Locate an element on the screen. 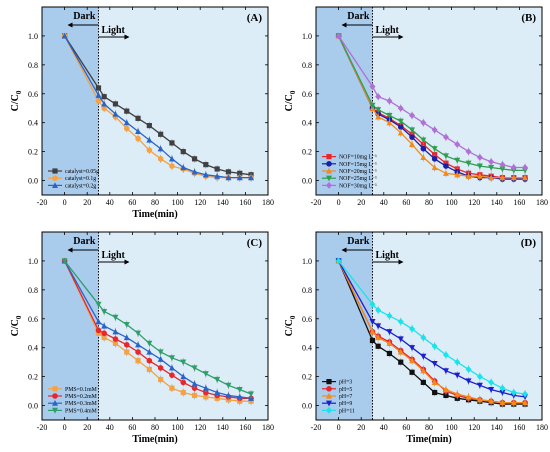  x-axis-title: Time(min) is located at coordinates (428, 439).